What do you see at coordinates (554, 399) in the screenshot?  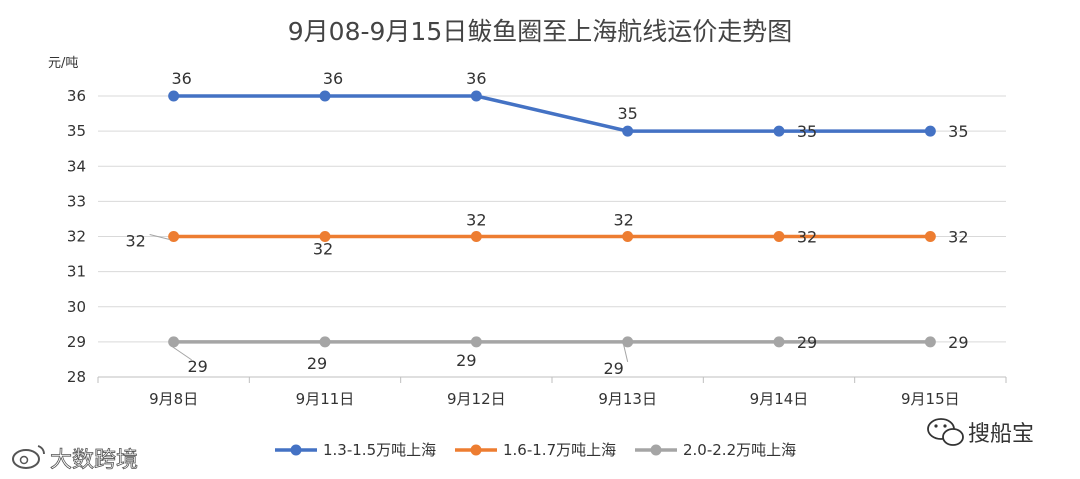 I see `x-axis-ticks: 9月8日 9月11日 9月12日 9月13日 9月14日 9月15日` at bounding box center [554, 399].